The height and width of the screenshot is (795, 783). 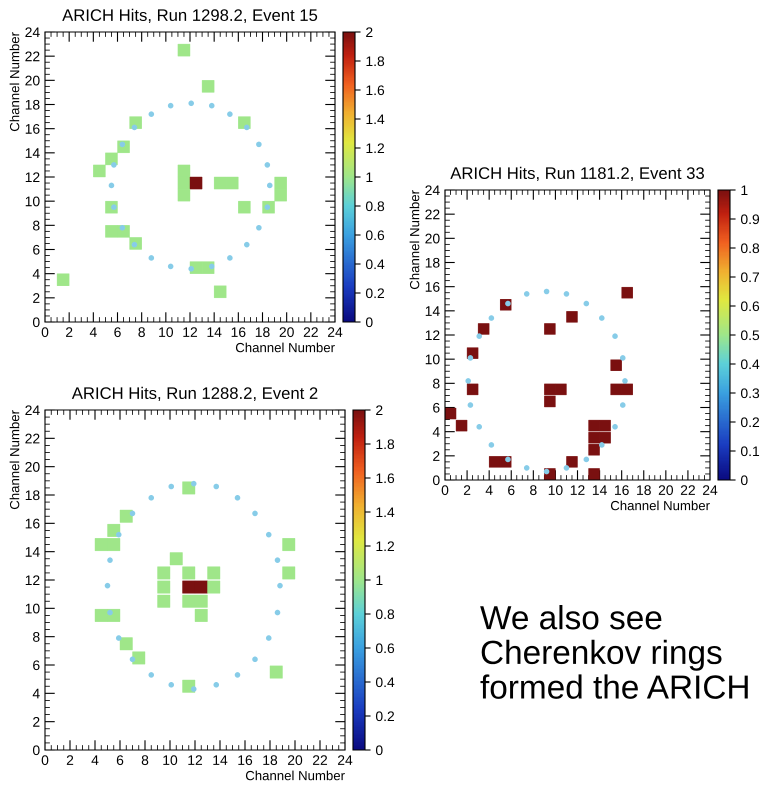 I want to click on color-bar-label: 0.3, so click(x=750, y=393).